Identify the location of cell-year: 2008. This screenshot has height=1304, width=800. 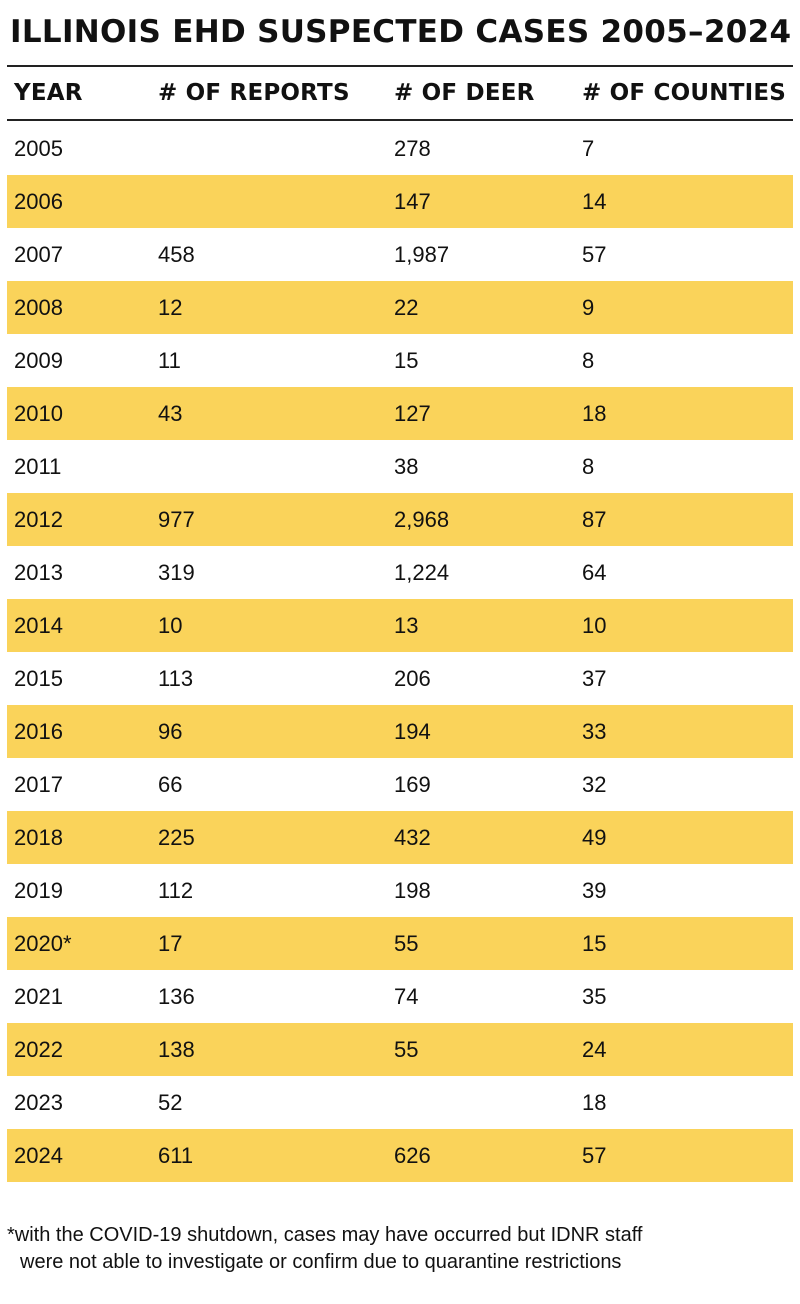
(38, 307).